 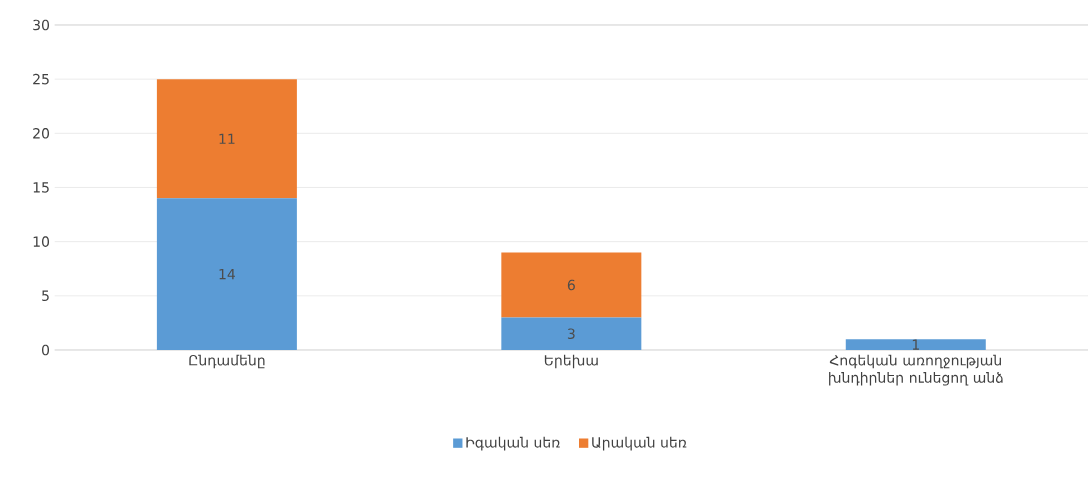 What do you see at coordinates (41, 79) in the screenshot?
I see `y-tick-label: 25` at bounding box center [41, 79].